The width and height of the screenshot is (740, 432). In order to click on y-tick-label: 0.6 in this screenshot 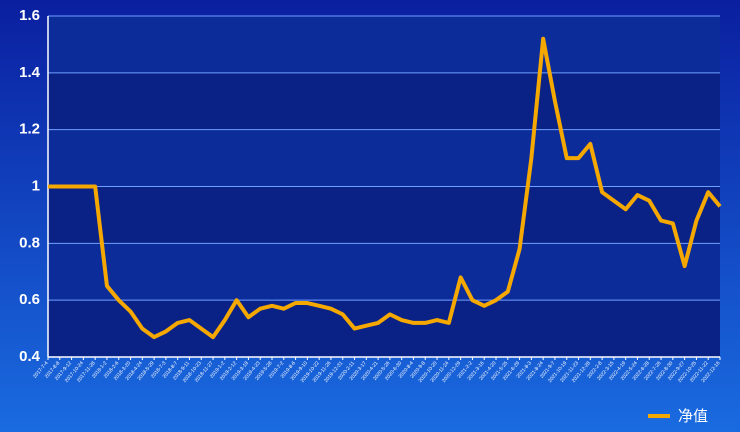, I will do `click(29, 299)`.